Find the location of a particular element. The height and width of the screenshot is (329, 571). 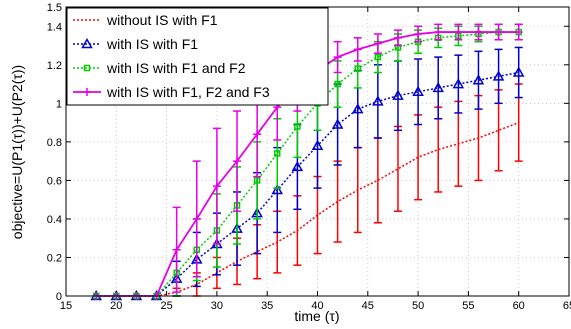

legend-box is located at coordinates (197, 56).